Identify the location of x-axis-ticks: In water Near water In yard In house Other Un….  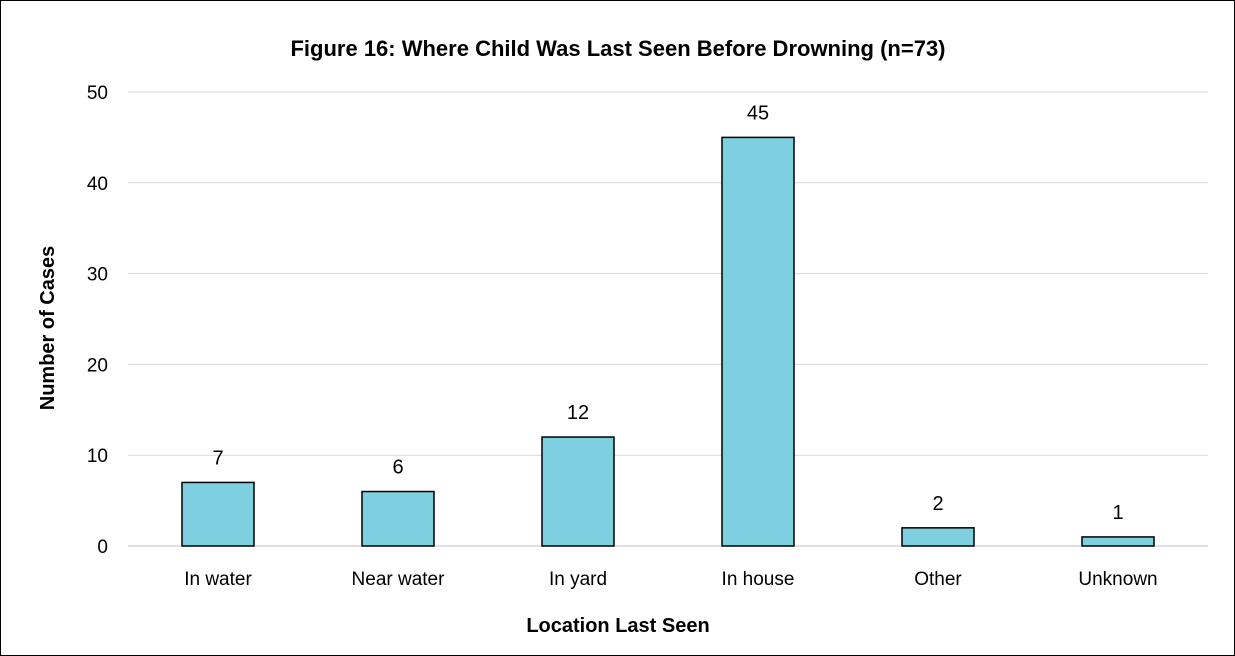
(670, 579).